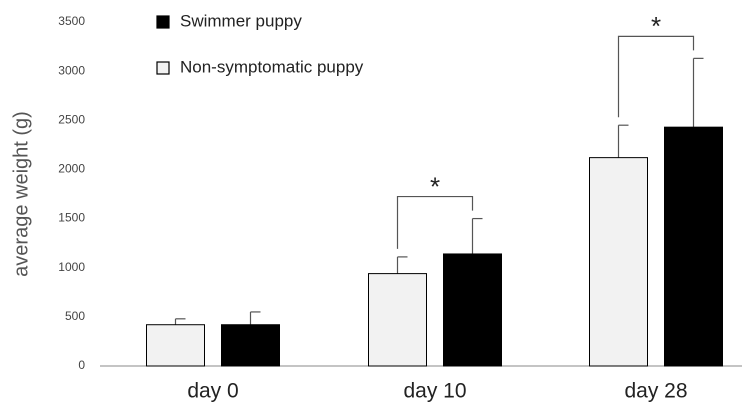  I want to click on y-tick-label: 2500, so click(71, 119).